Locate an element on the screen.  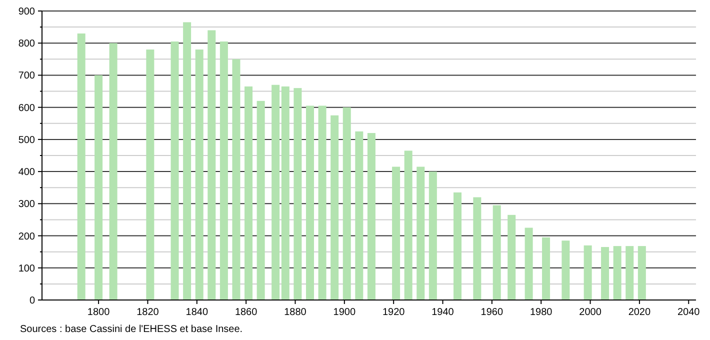
y-tick-label: 600 is located at coordinates (27, 108).